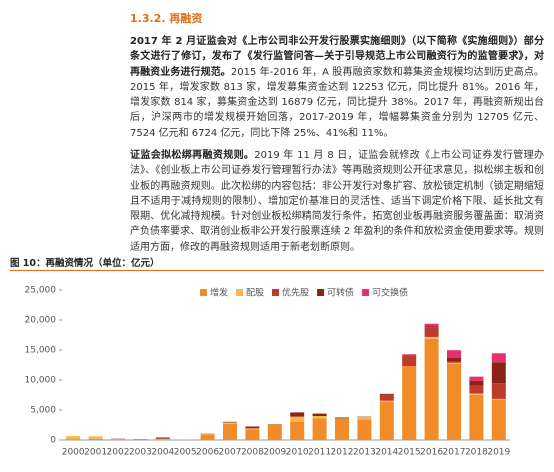 The height and width of the screenshot is (472, 554). What do you see at coordinates (41, 381) in the screenshot?
I see `y-tick-label: 10,000` at bounding box center [41, 381].